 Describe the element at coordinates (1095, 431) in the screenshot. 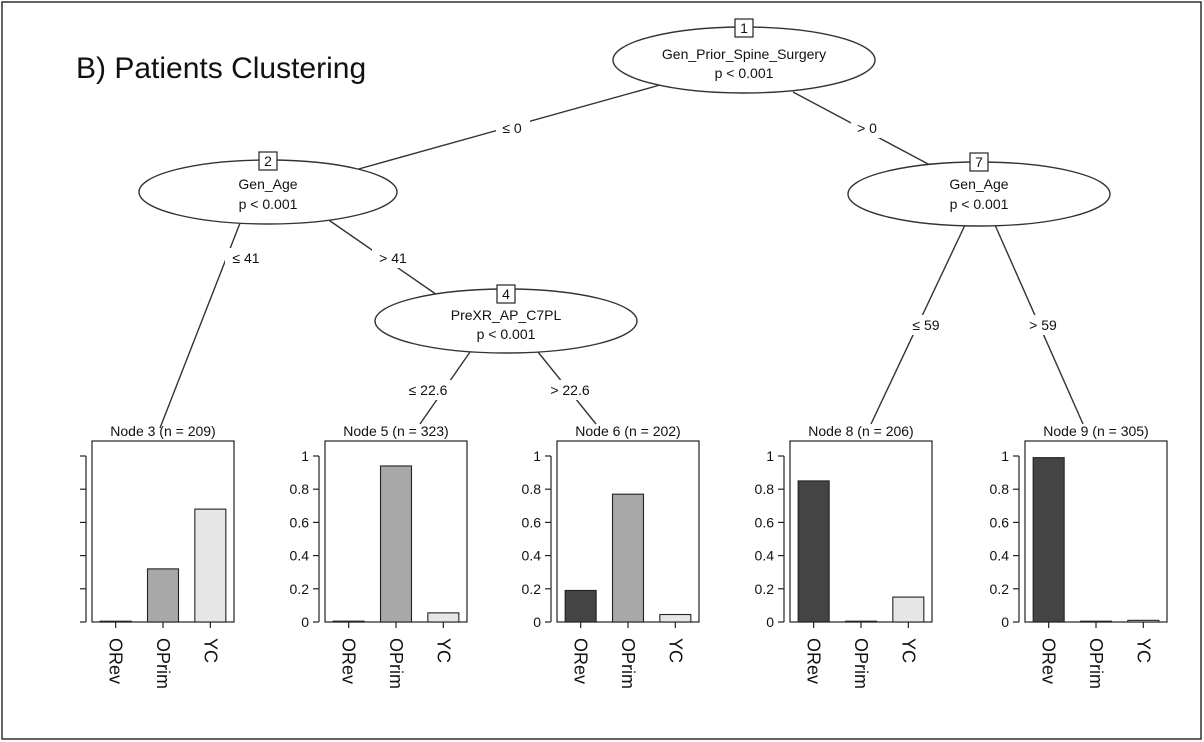

I see `terminal-title: Node 9 (n = 305)` at that location.